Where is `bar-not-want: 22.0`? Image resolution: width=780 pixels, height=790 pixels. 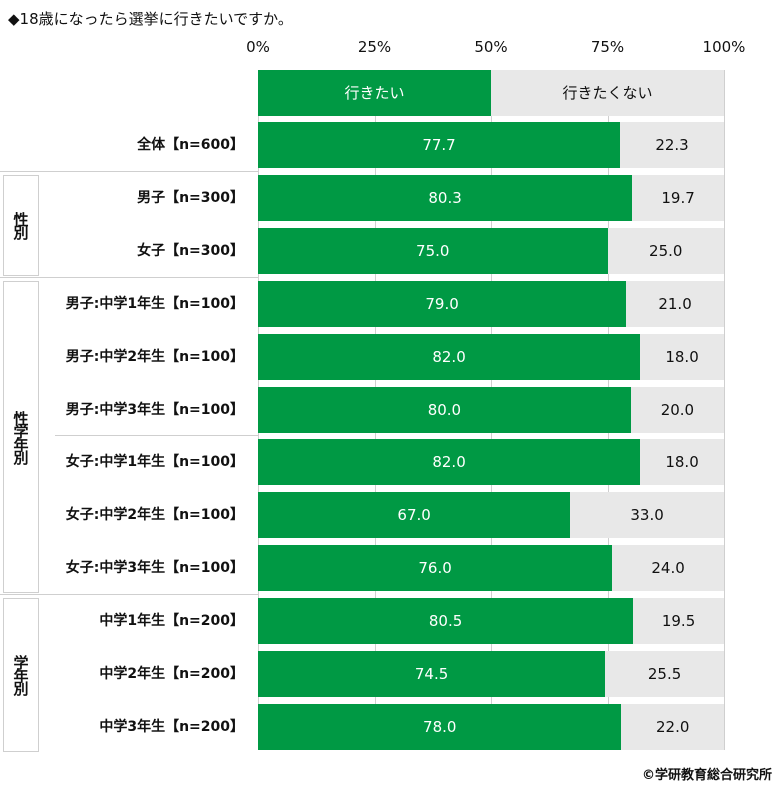
bar-not-want: 22.0 is located at coordinates (672, 726).